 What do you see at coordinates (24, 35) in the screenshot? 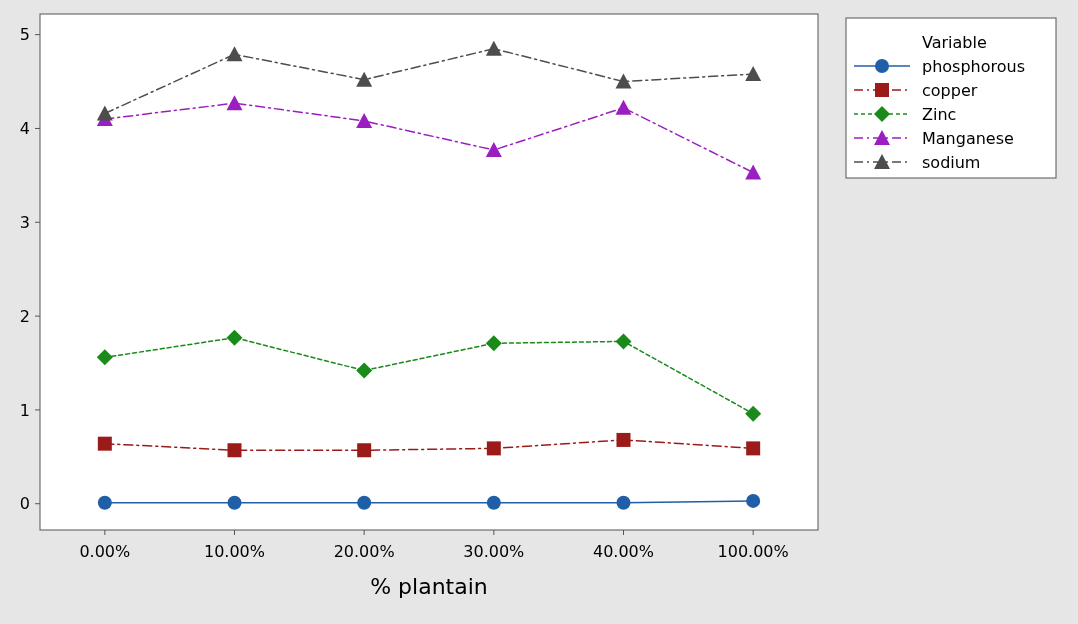
I see `y-tick-label: 5` at bounding box center [24, 35].